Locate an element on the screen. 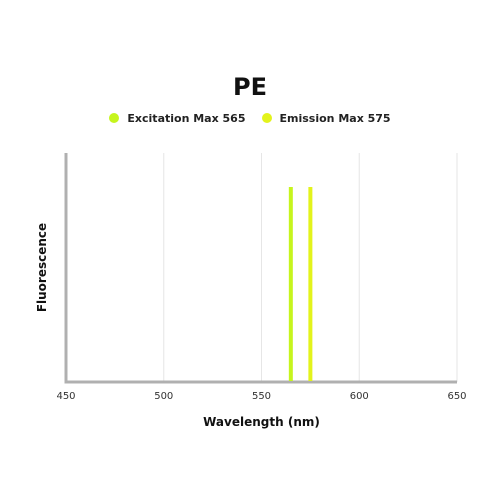  x-tick-label-550: 550 is located at coordinates (261, 396).